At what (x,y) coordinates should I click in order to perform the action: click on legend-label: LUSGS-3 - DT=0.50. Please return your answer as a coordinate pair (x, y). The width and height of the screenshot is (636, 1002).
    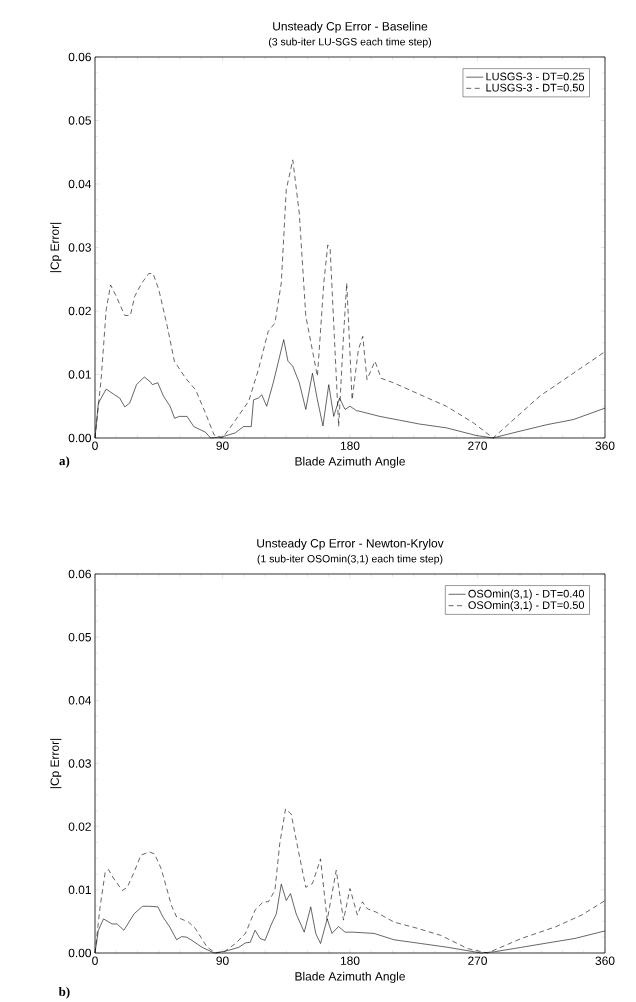
    Looking at the image, I should click on (535, 87).